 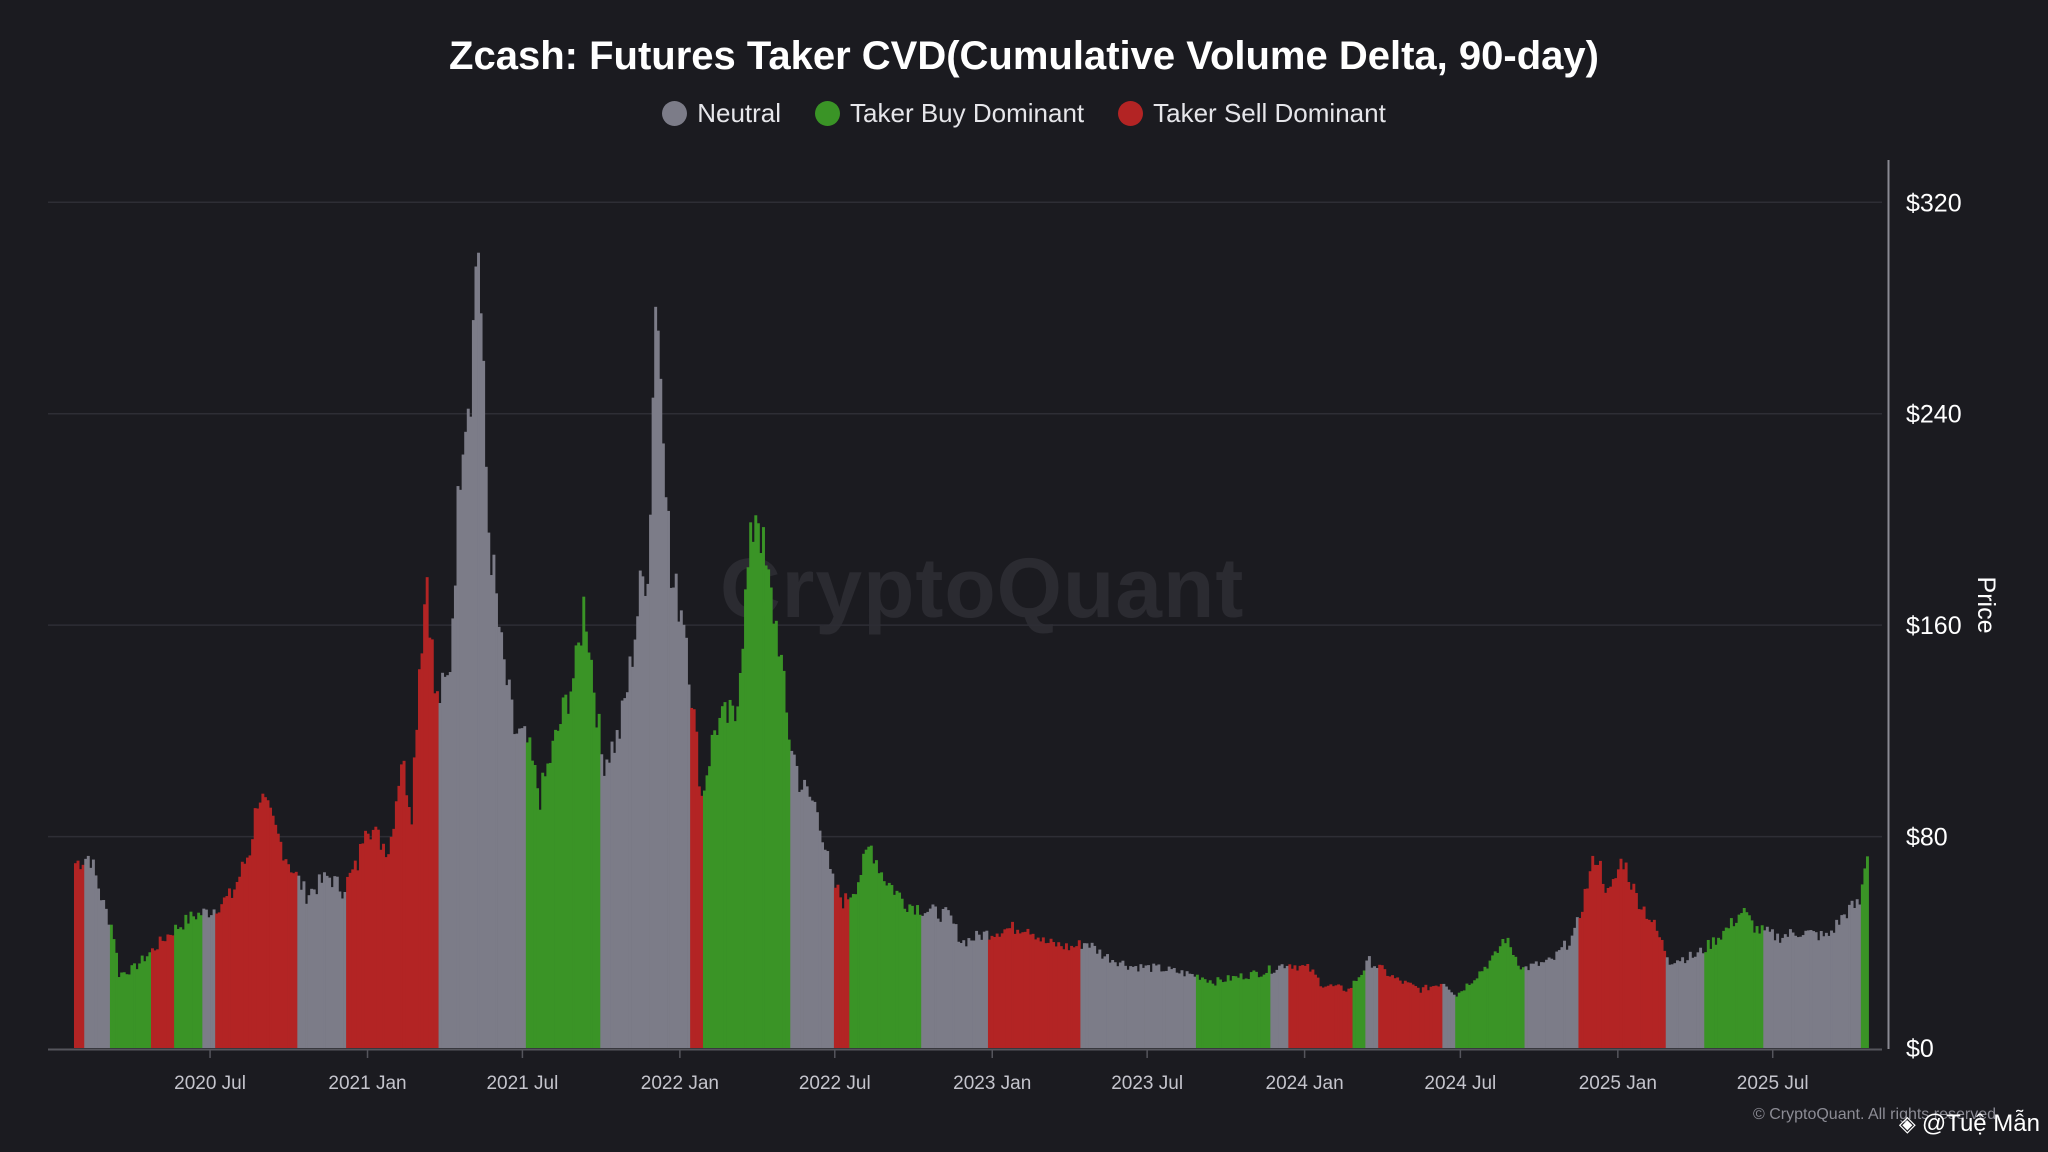 I want to click on legend-item-taker-sell: Taker Sell Dominant, so click(x=1252, y=113).